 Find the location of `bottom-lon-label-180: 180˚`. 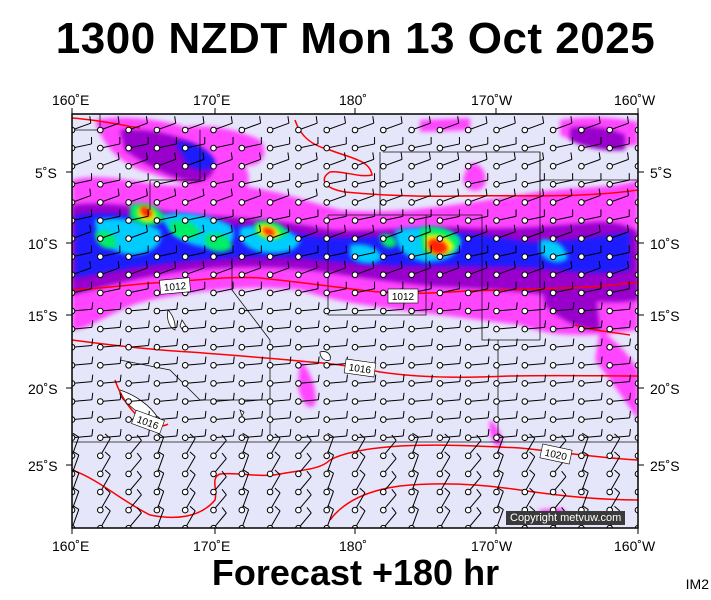

bottom-lon-label-180: 180˚ is located at coordinates (353, 546).